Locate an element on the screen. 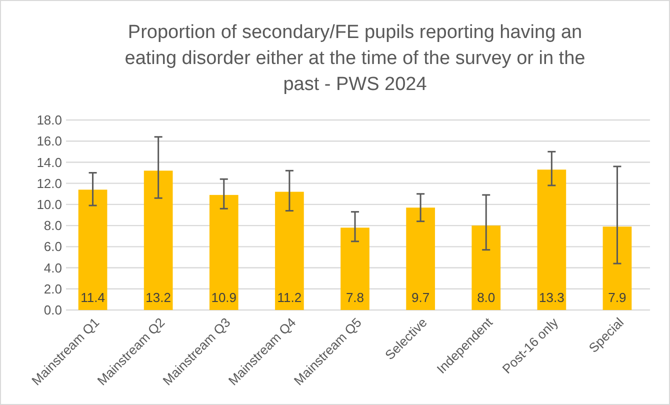  data-label: 10.9 is located at coordinates (224, 297).